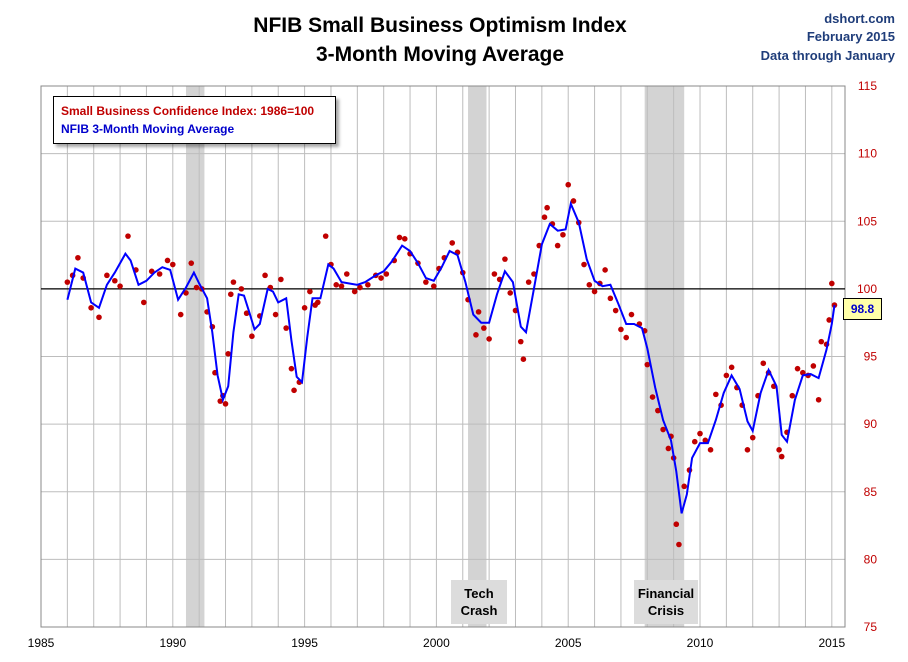 The image size is (908, 662). What do you see at coordinates (867, 289) in the screenshot?
I see `y-tick-label: 100` at bounding box center [867, 289].